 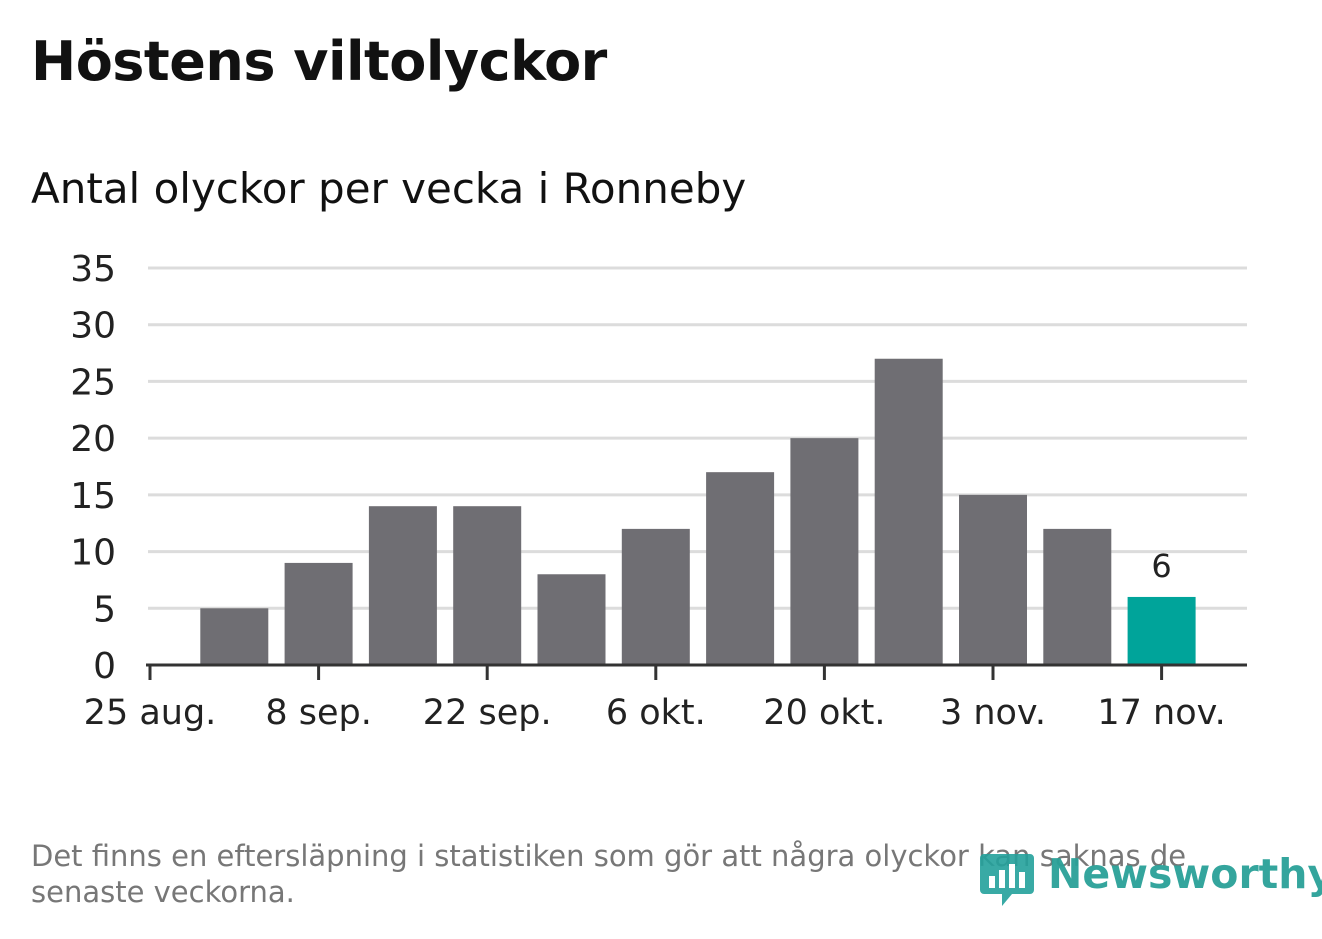 What do you see at coordinates (93, 326) in the screenshot?
I see `y-tick-label: 30` at bounding box center [93, 326].